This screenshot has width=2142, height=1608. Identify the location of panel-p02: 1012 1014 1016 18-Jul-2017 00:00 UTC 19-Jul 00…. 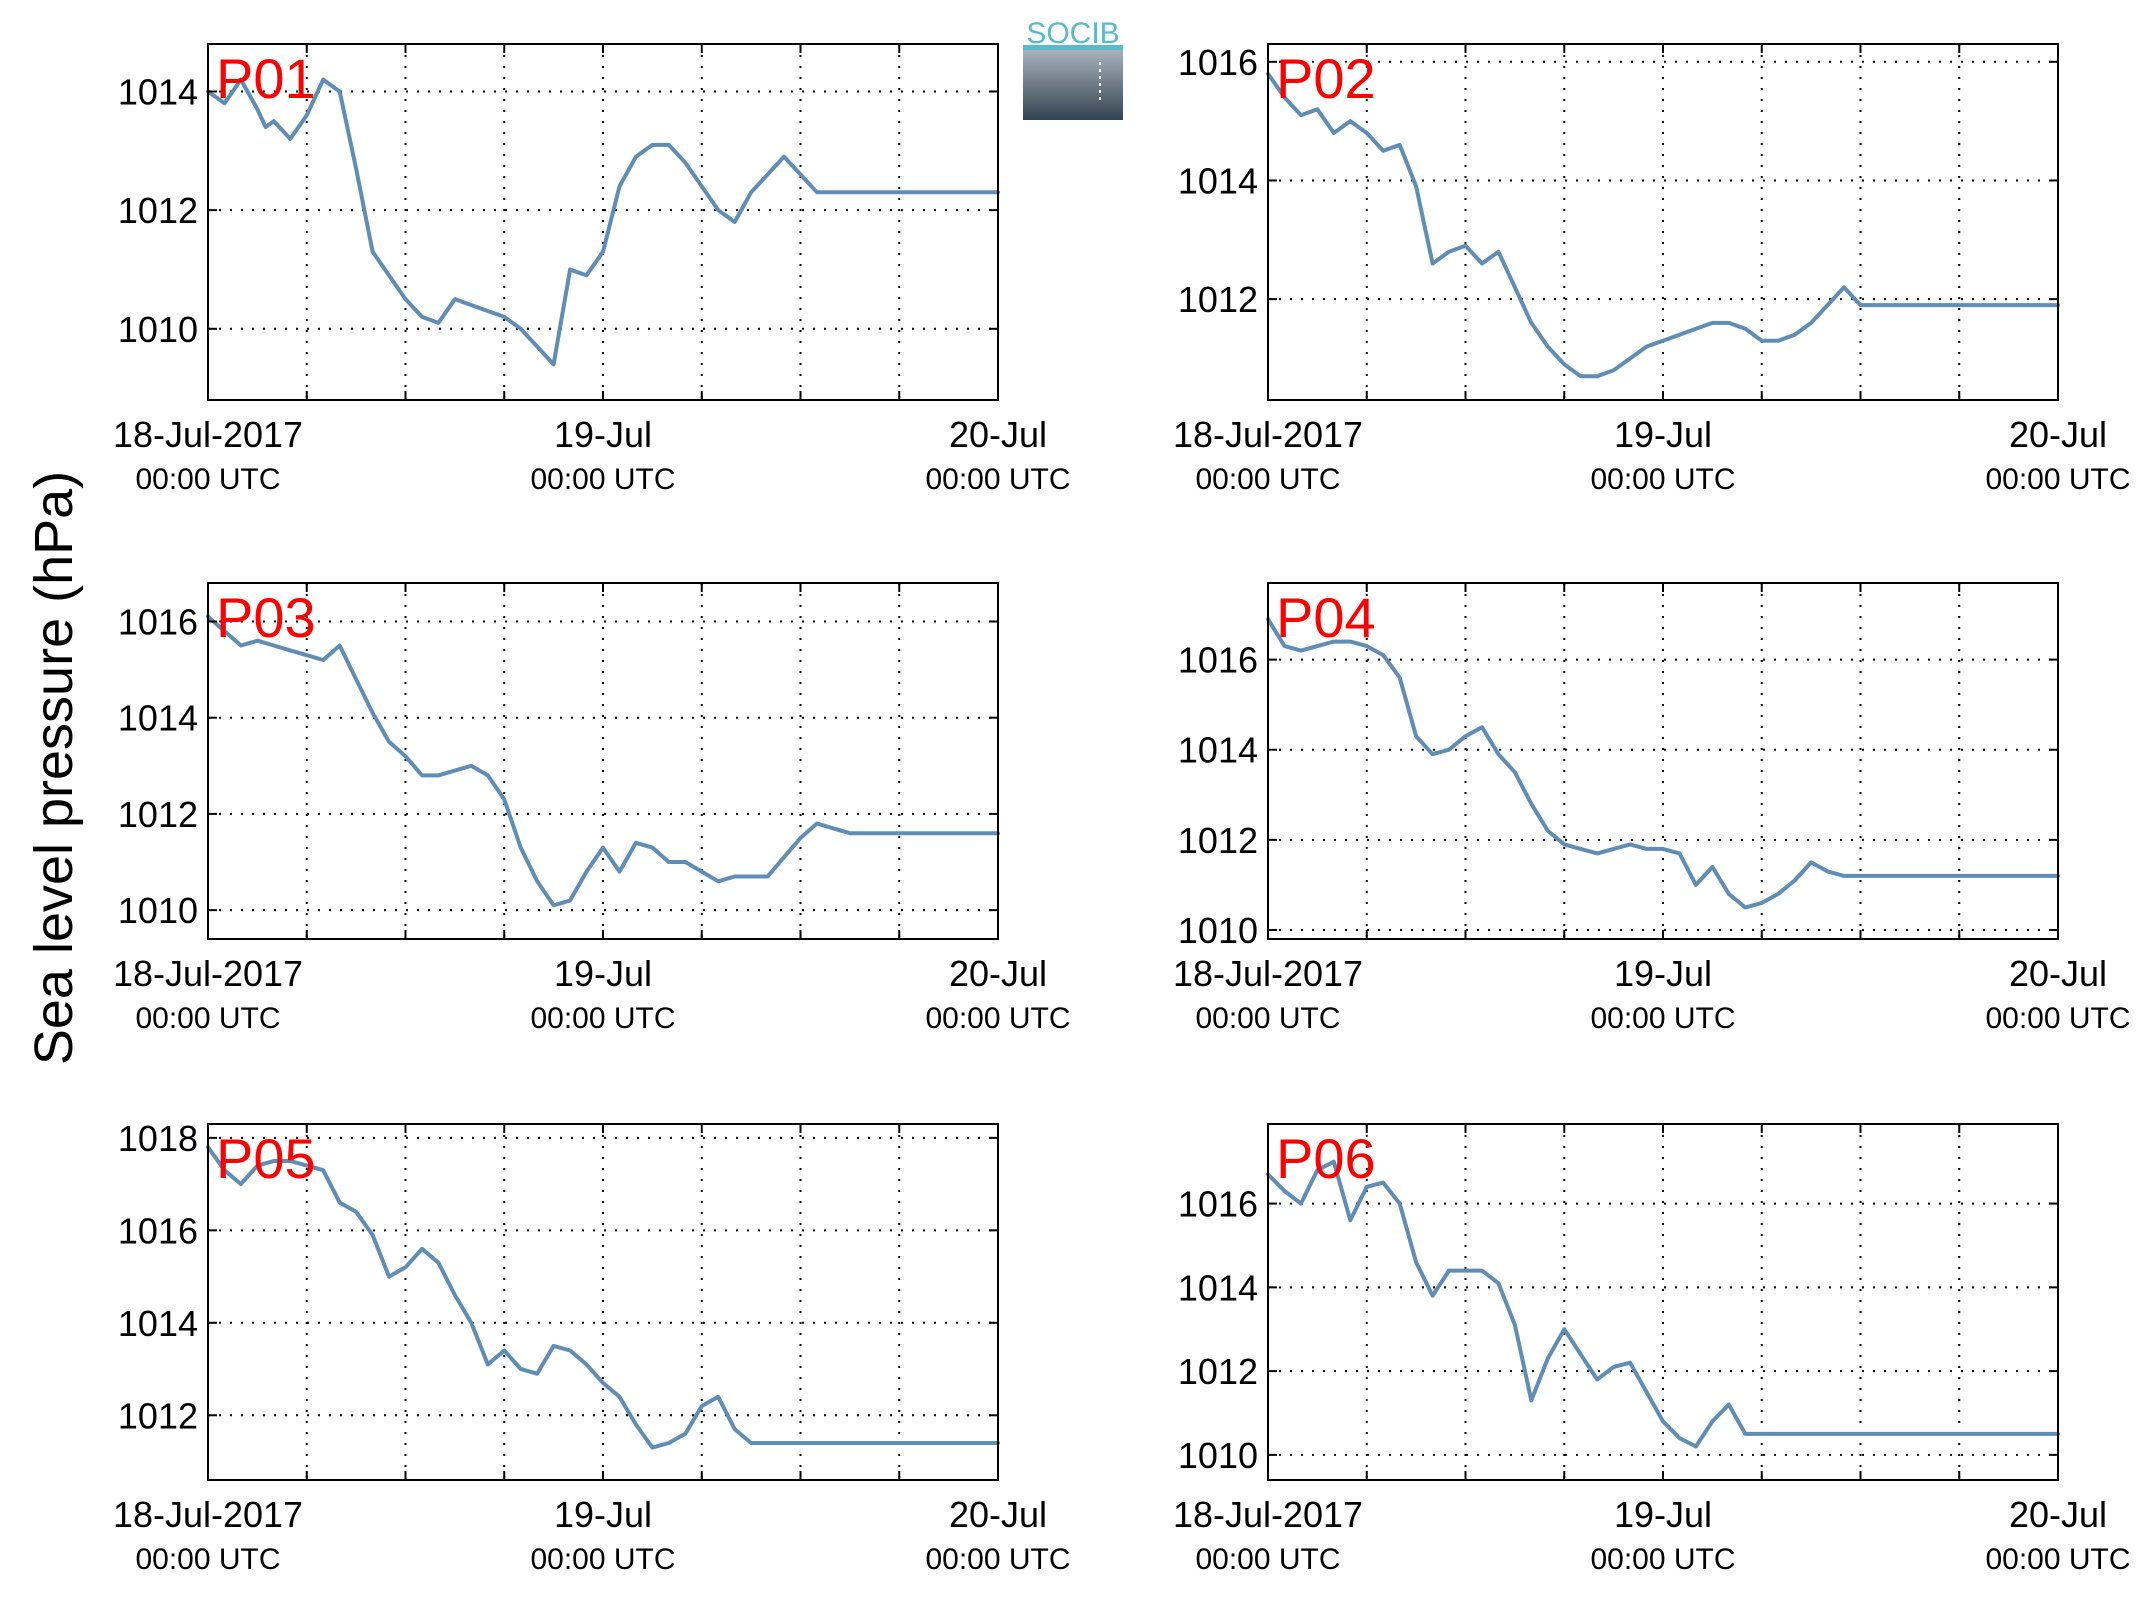
(1652, 269).